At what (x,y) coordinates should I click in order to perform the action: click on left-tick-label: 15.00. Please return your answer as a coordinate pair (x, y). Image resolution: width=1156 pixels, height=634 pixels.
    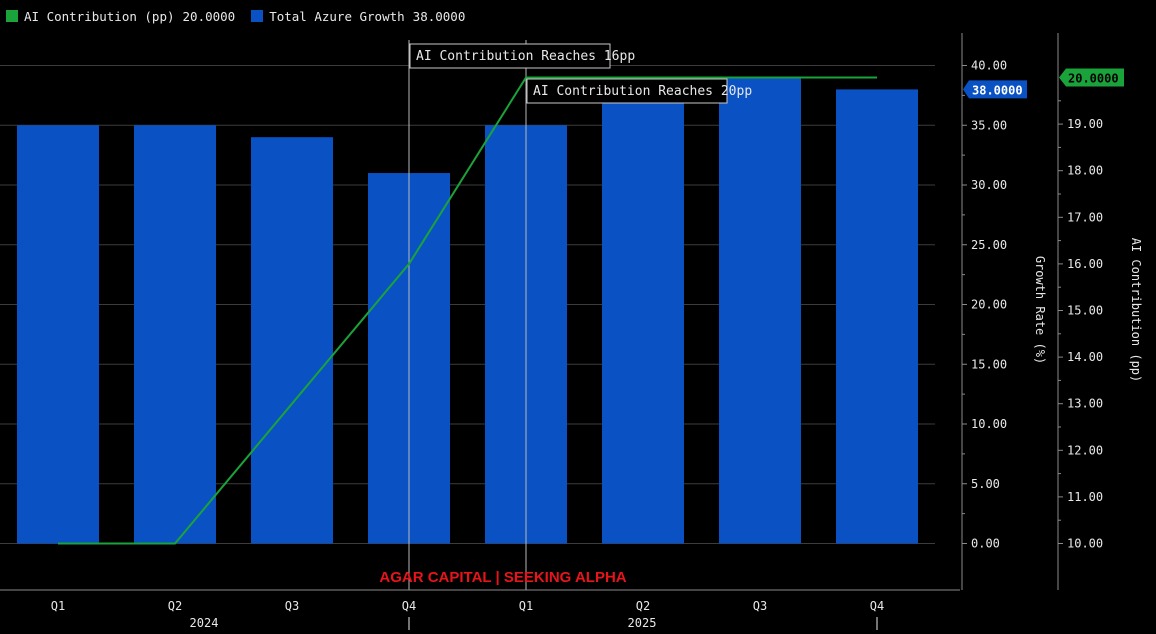
    Looking at the image, I should click on (989, 364).